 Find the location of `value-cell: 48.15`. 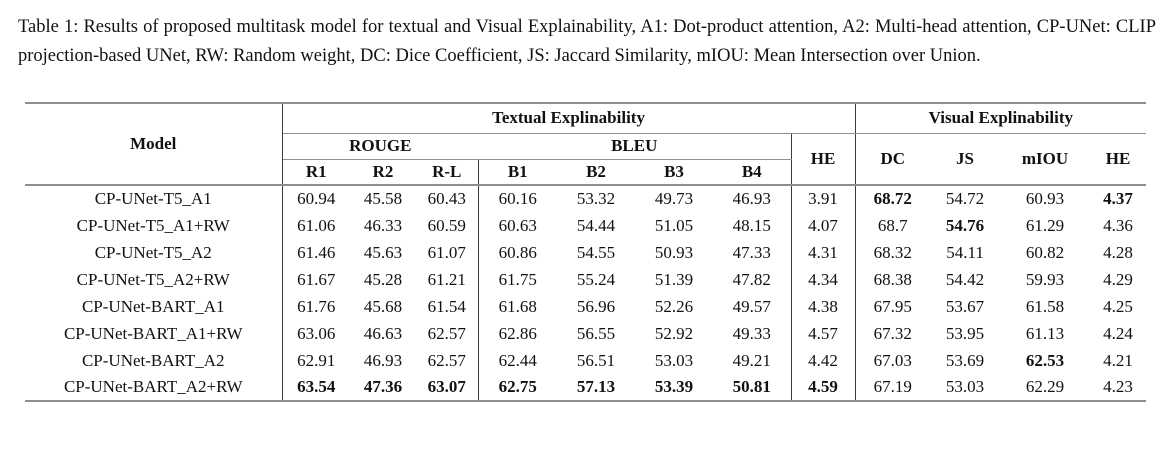

value-cell: 48.15 is located at coordinates (752, 225).